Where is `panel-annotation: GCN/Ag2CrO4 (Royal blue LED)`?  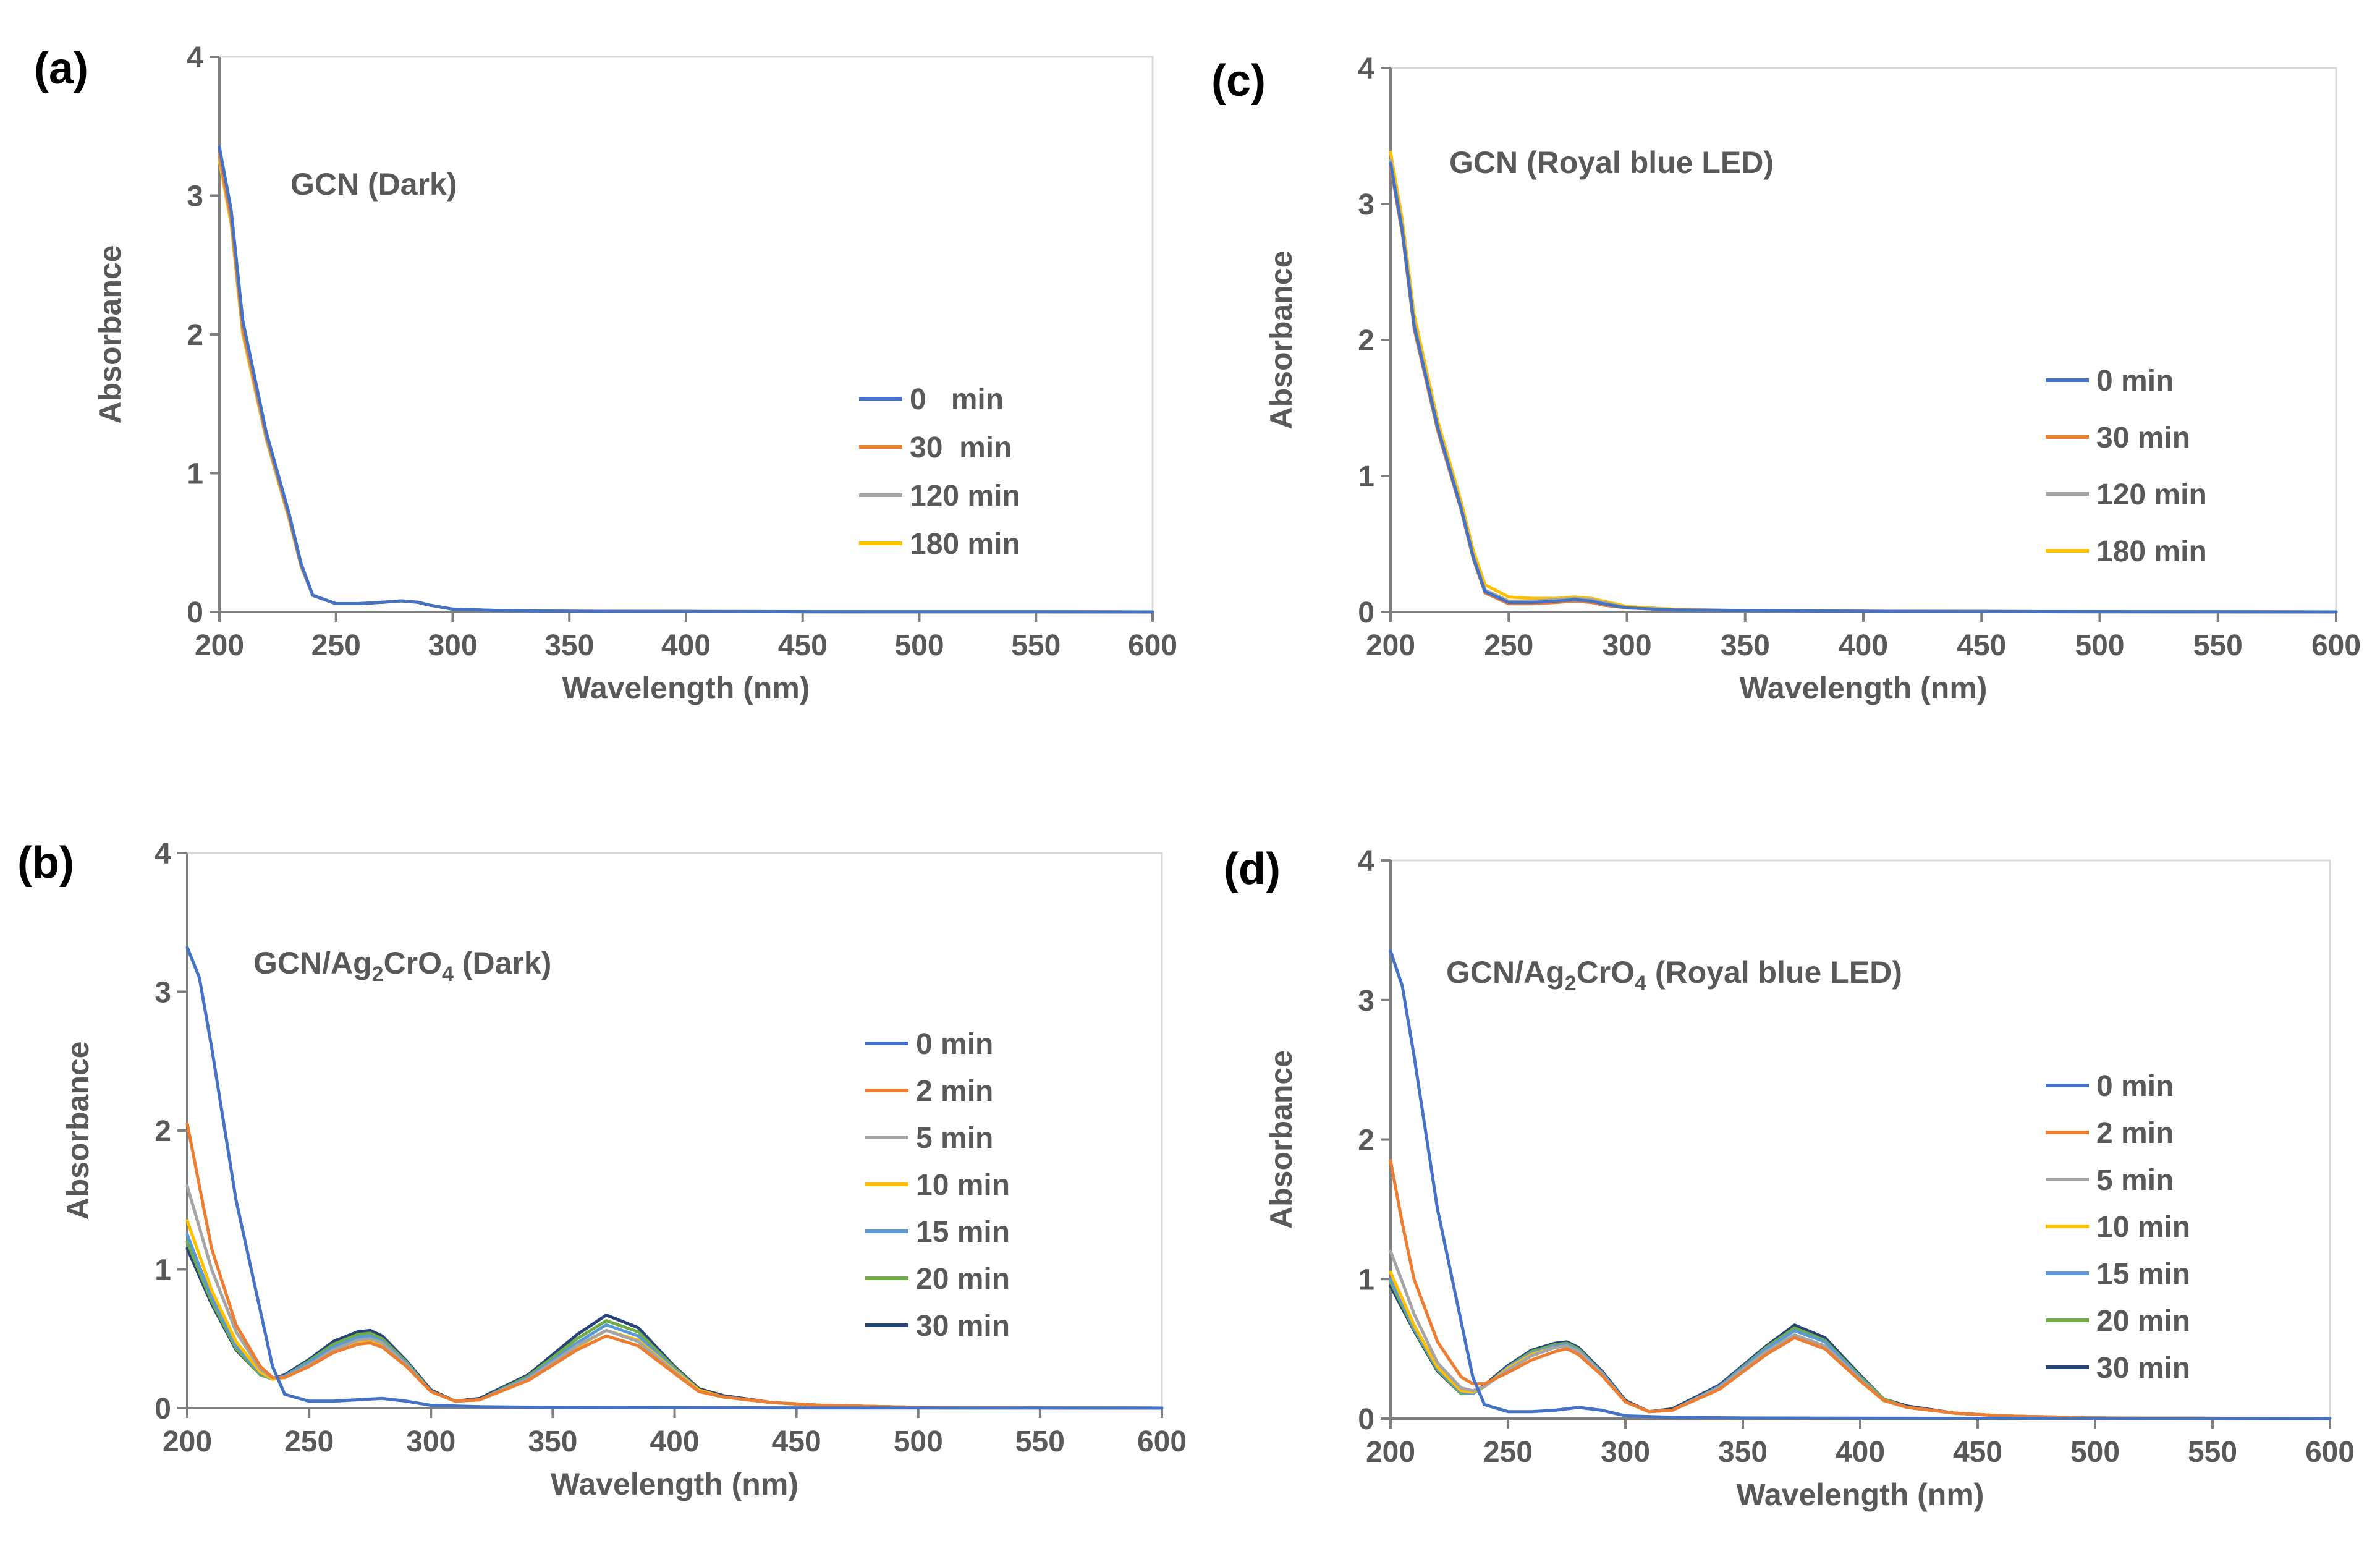
panel-annotation: GCN/Ag2CrO4 (Royal blue LED) is located at coordinates (1674, 975).